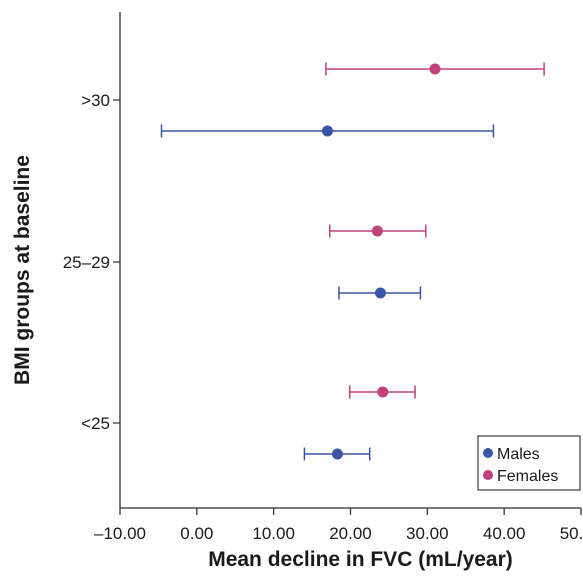 This screenshot has width=583, height=579. What do you see at coordinates (86, 262) in the screenshot?
I see `y-tick-label: 25–29` at bounding box center [86, 262].